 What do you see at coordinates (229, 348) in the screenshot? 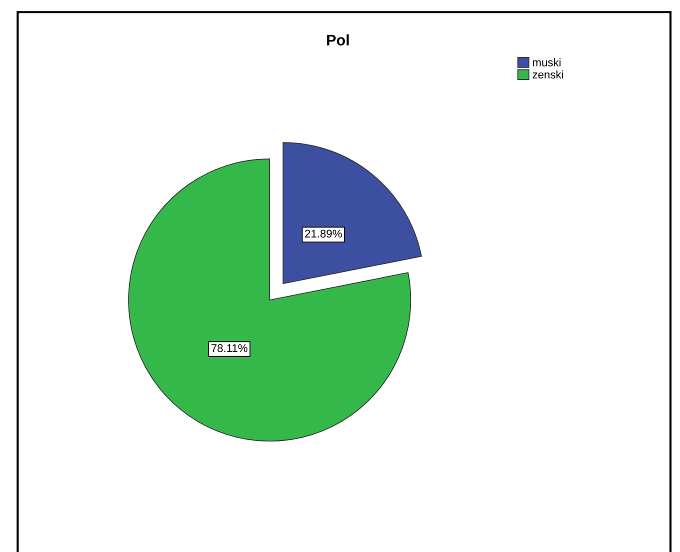
I see `data-label: 78.11%` at bounding box center [229, 348].